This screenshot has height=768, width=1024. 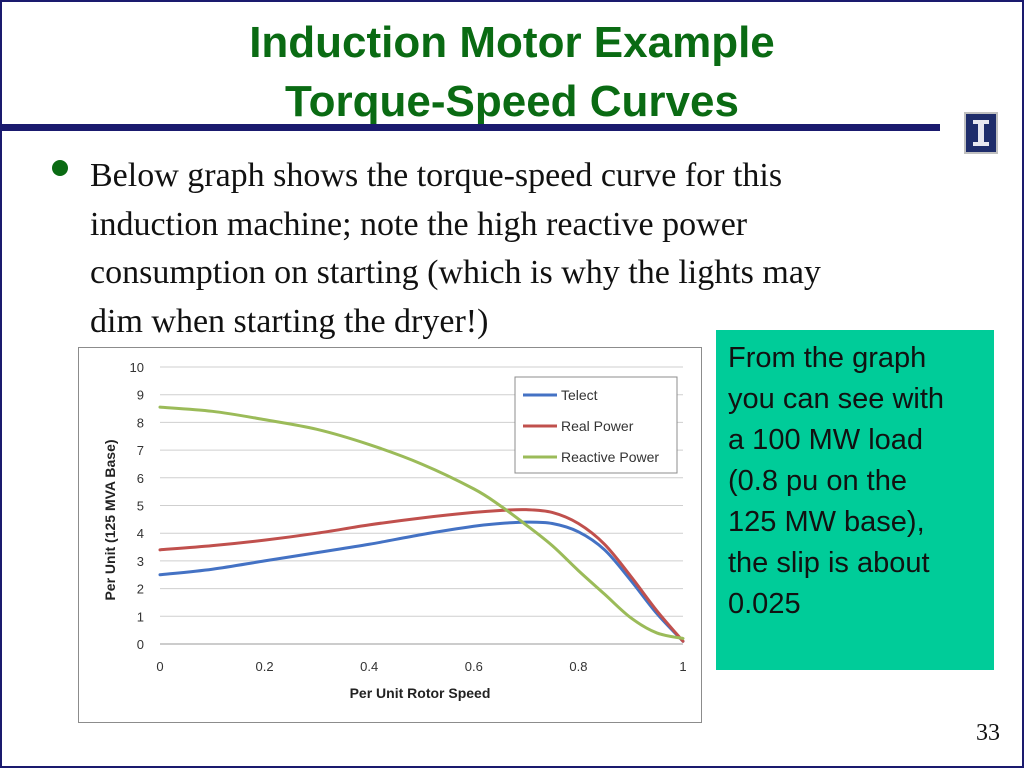 What do you see at coordinates (512, 42) in the screenshot?
I see `slide-title-line1: Induction Motor Example` at bounding box center [512, 42].